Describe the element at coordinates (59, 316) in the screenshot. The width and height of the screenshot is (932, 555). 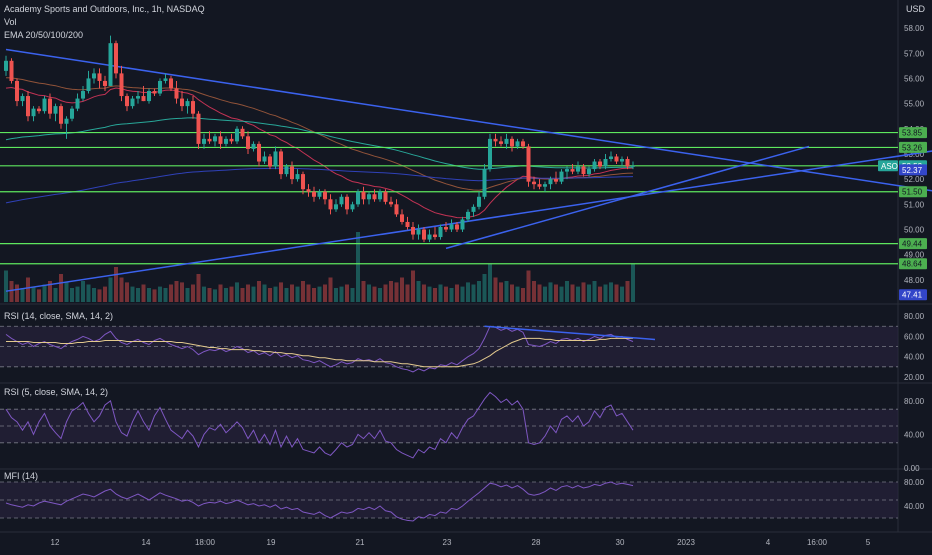
I see `rsi14-legend: RSI (14, close, SMA, 14, 2)` at that location.